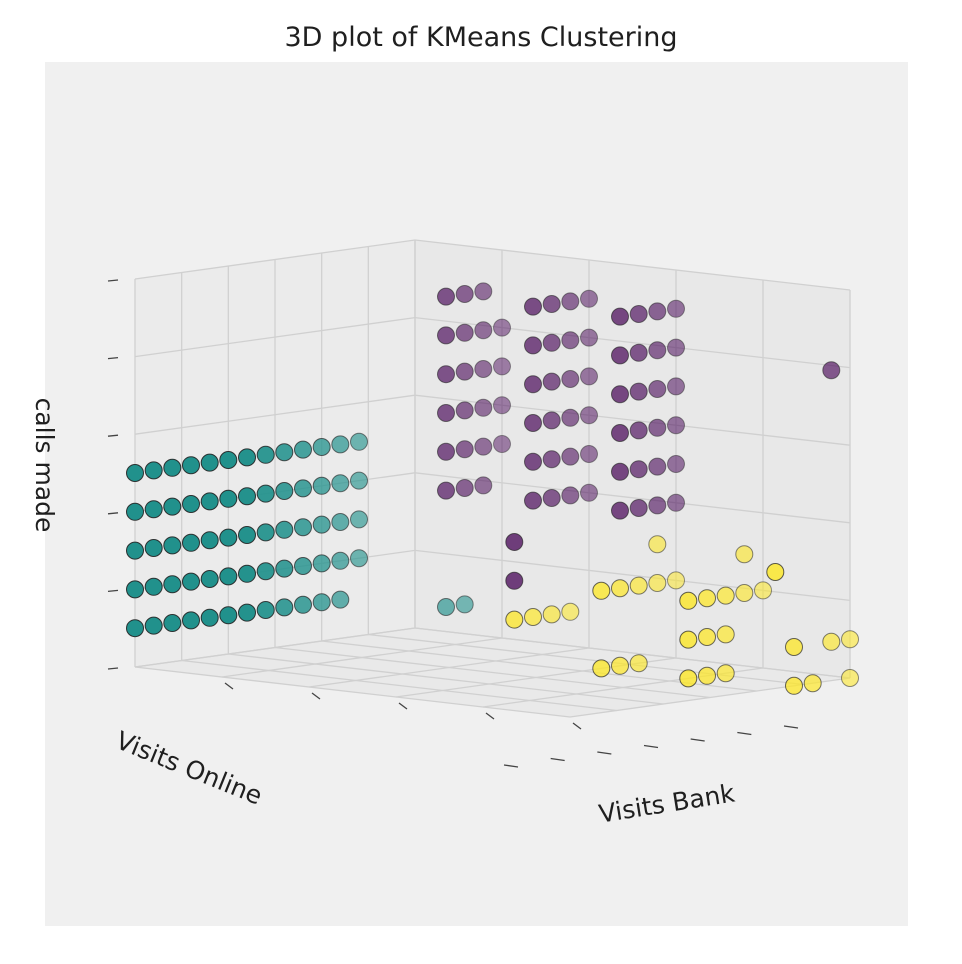 This screenshot has height=964, width=962. Describe the element at coordinates (189, 768) in the screenshot. I see `y-axis-label: Visits Online` at that location.